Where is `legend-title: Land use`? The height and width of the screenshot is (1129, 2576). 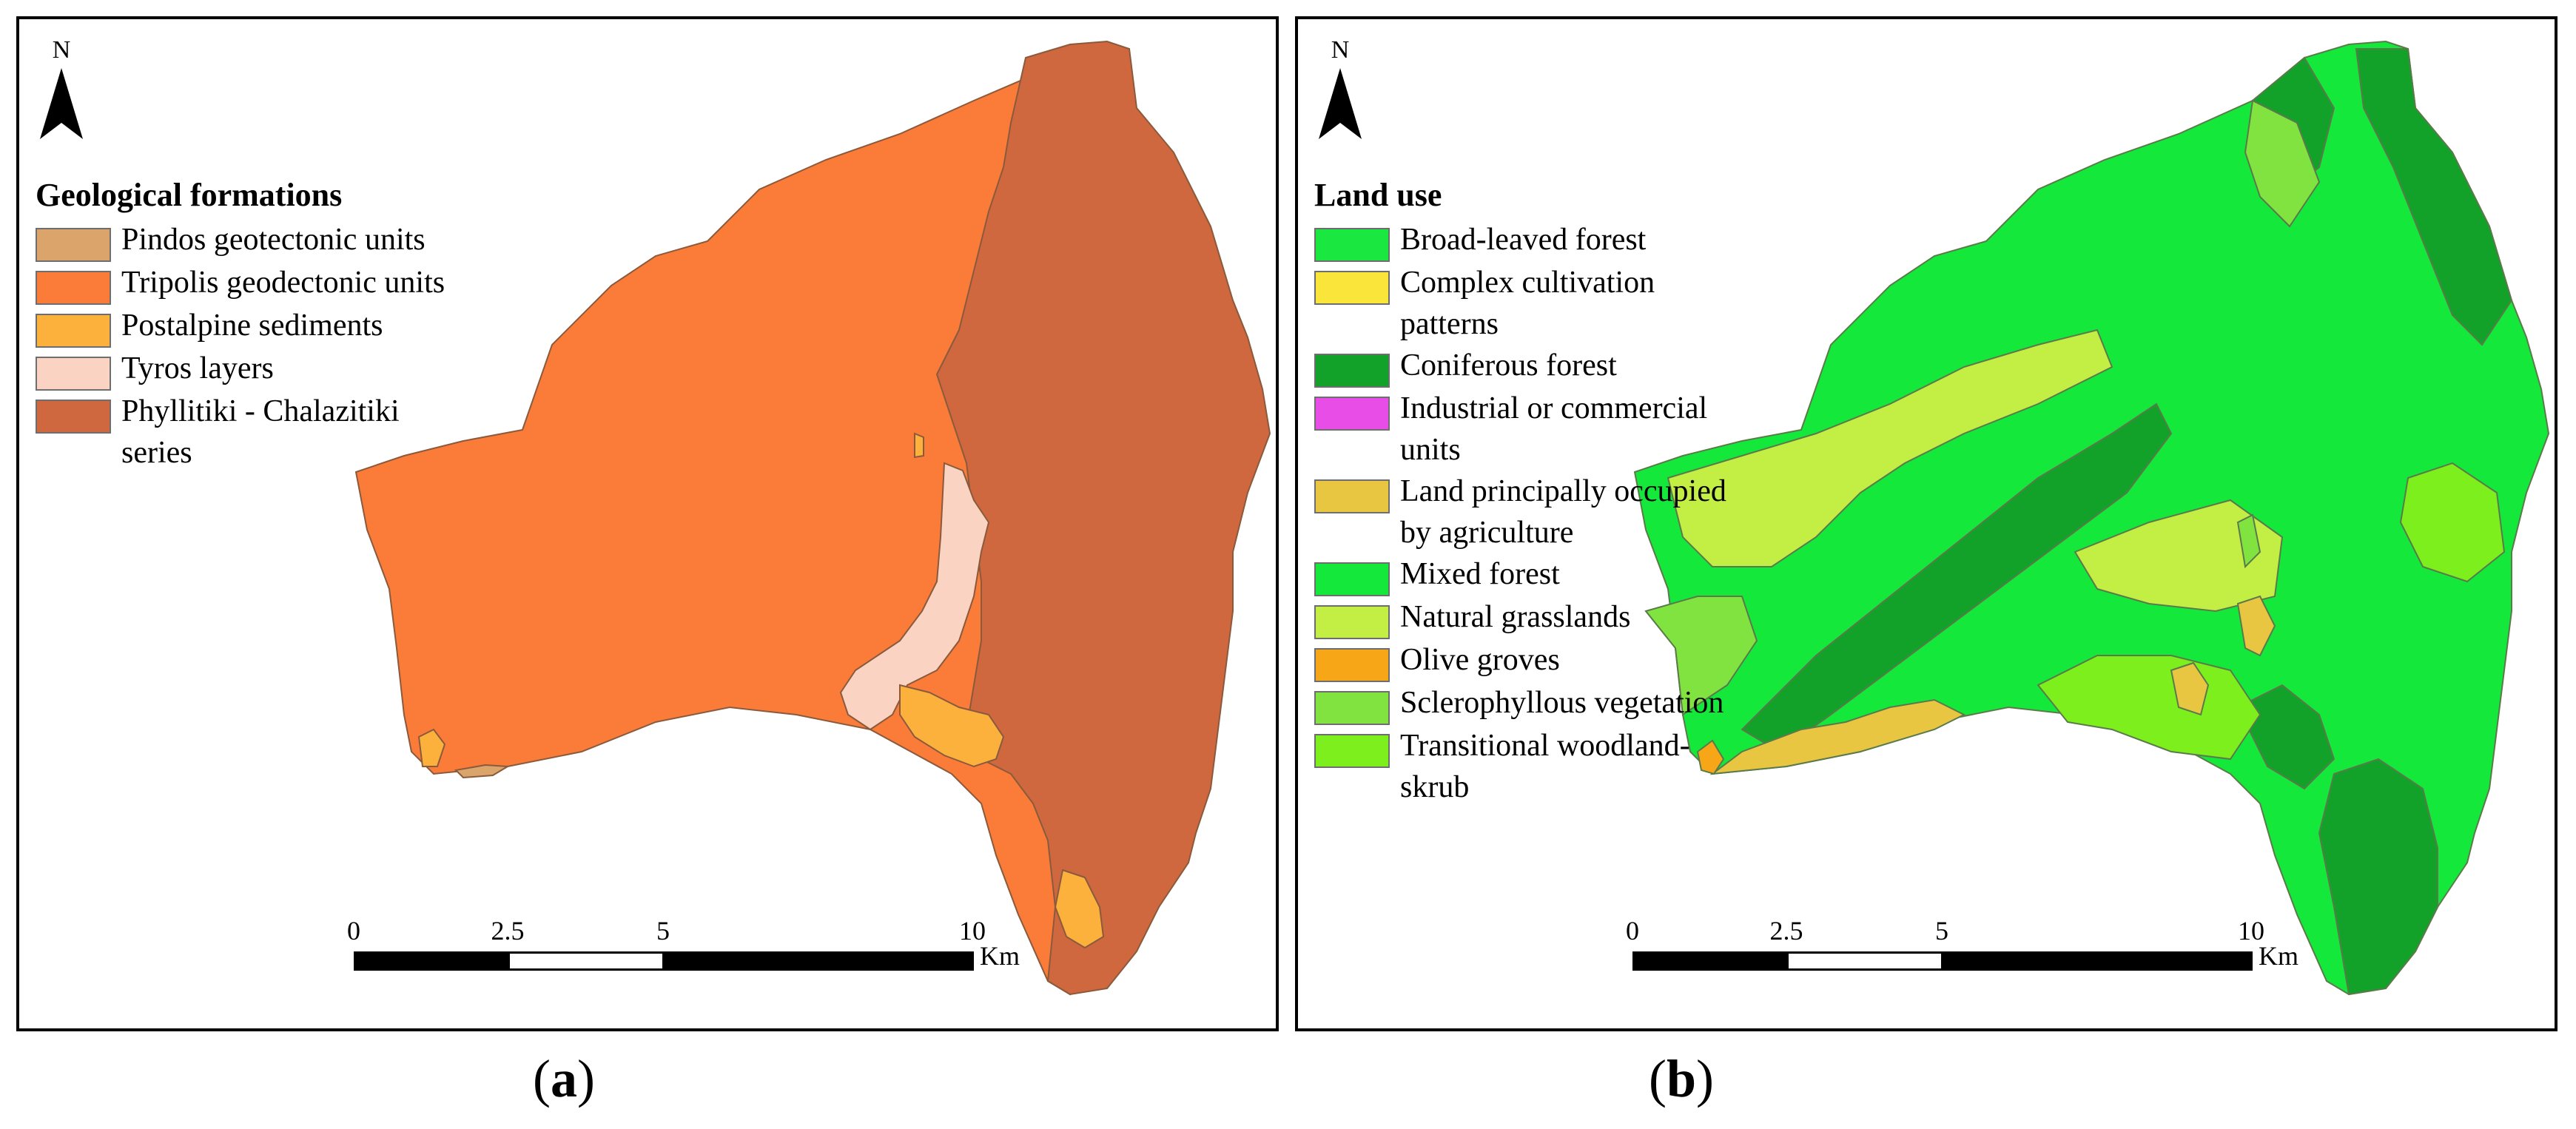 legend-title: Land use is located at coordinates (1378, 195).